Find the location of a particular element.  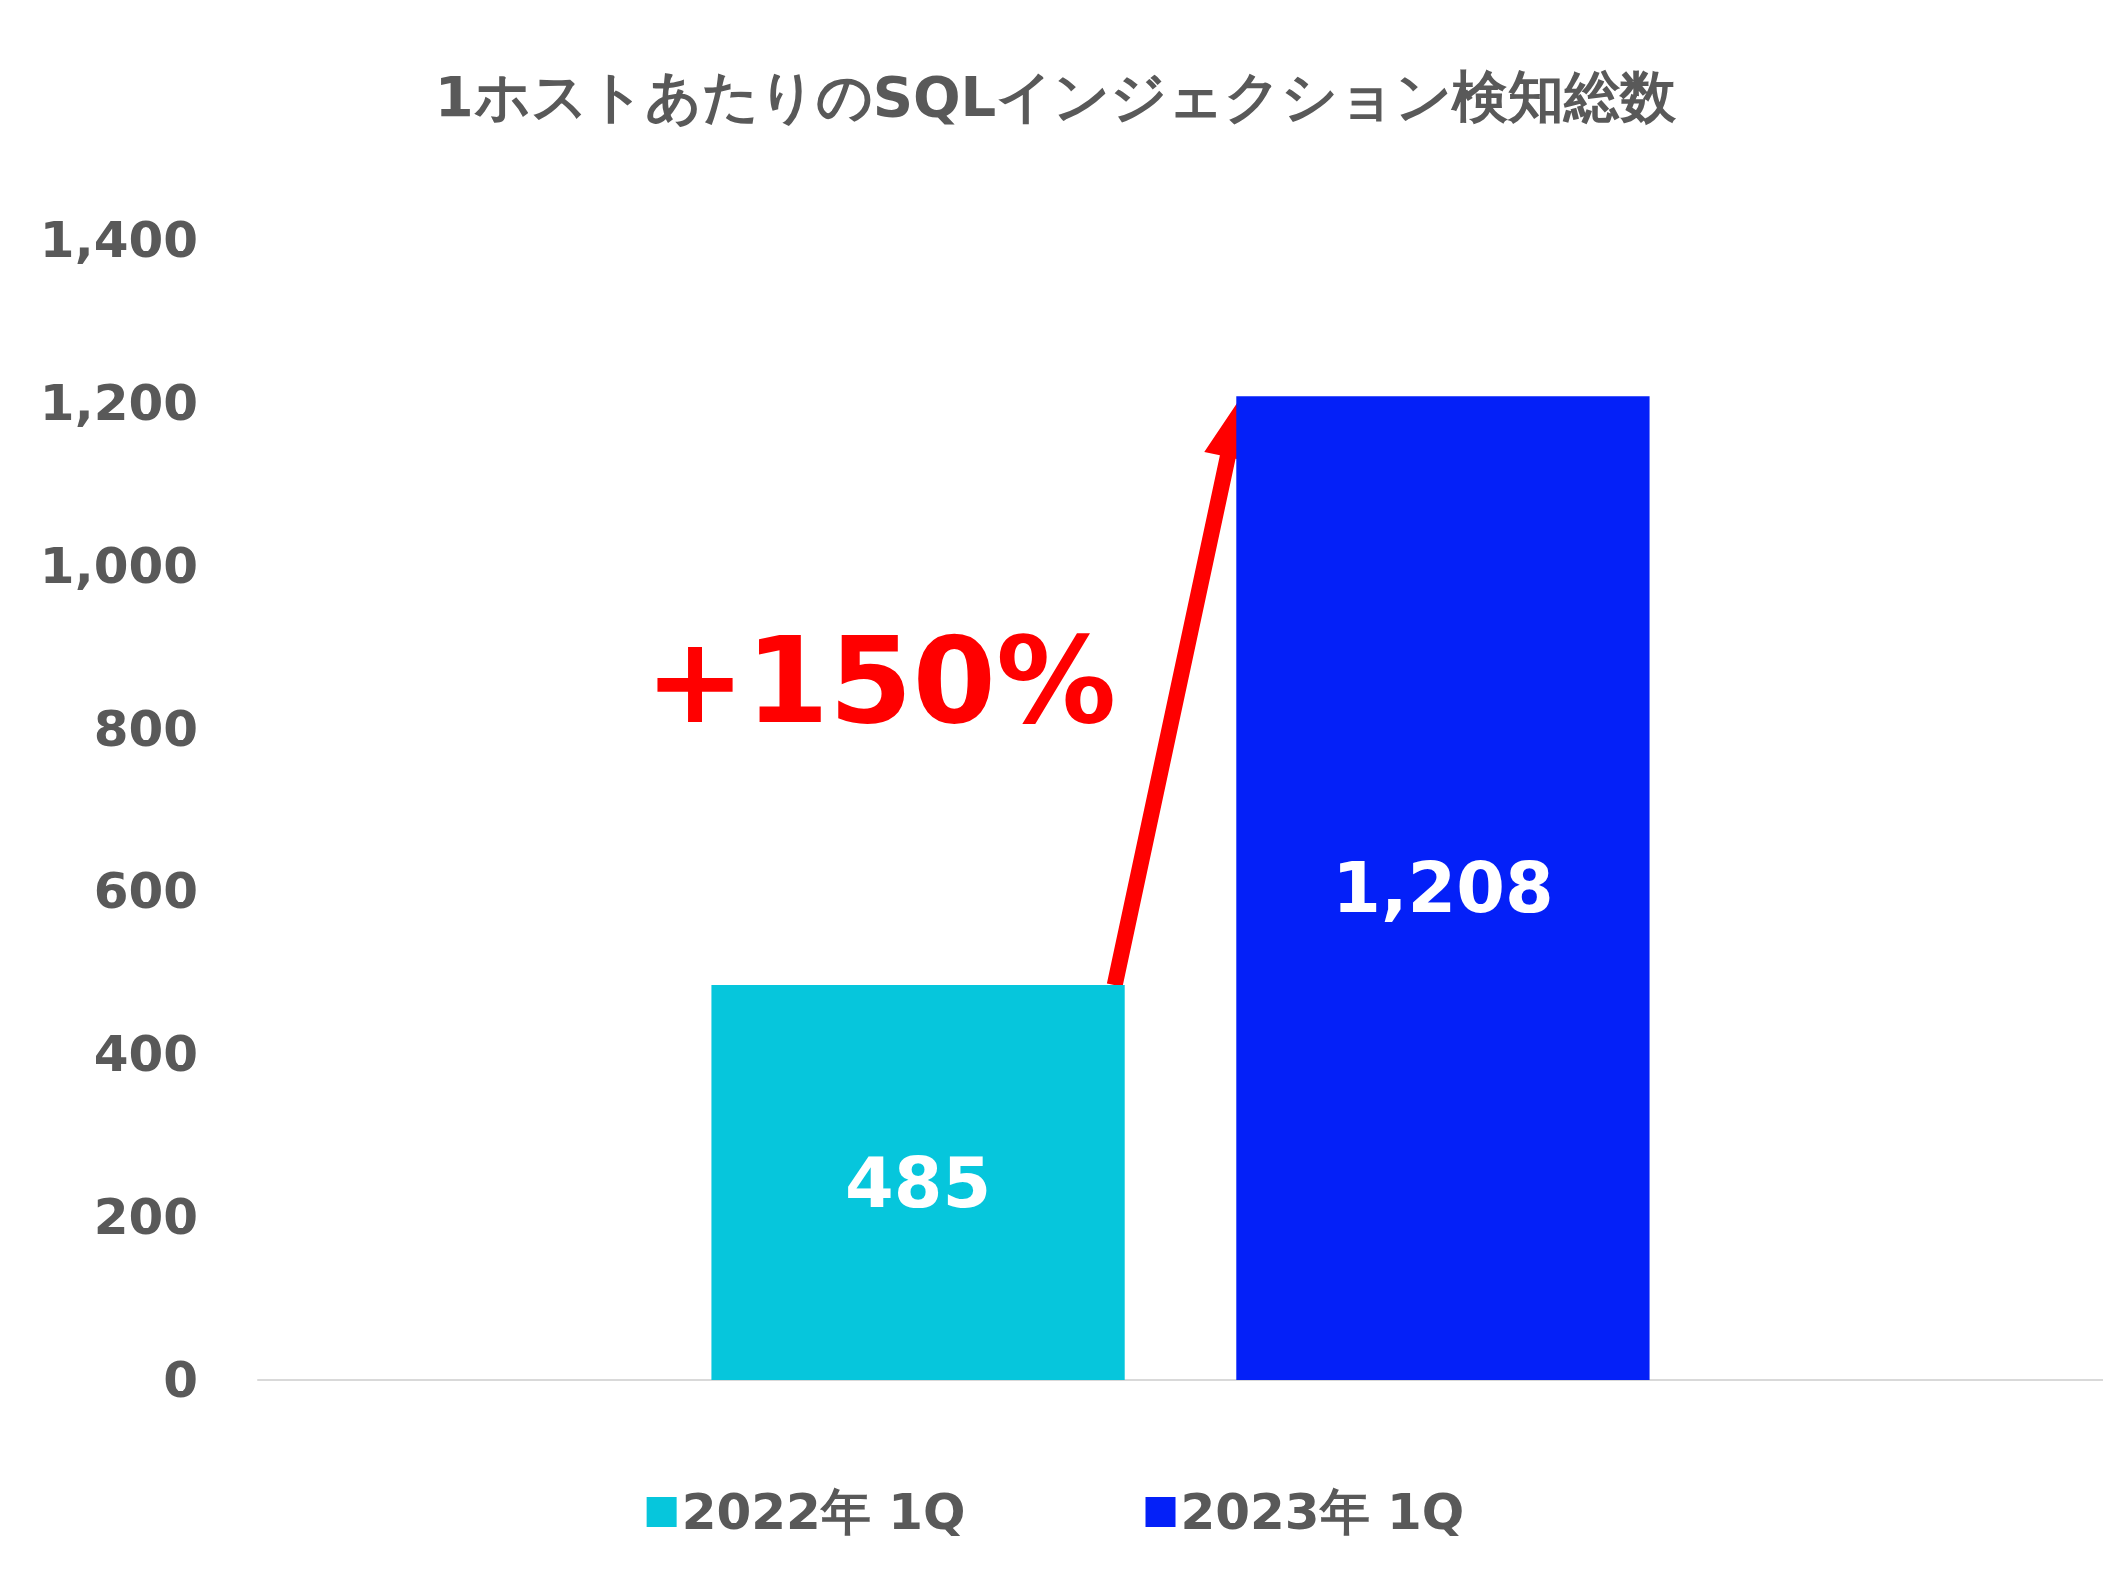

y-tick-label: 1,000 is located at coordinates (118, 565).